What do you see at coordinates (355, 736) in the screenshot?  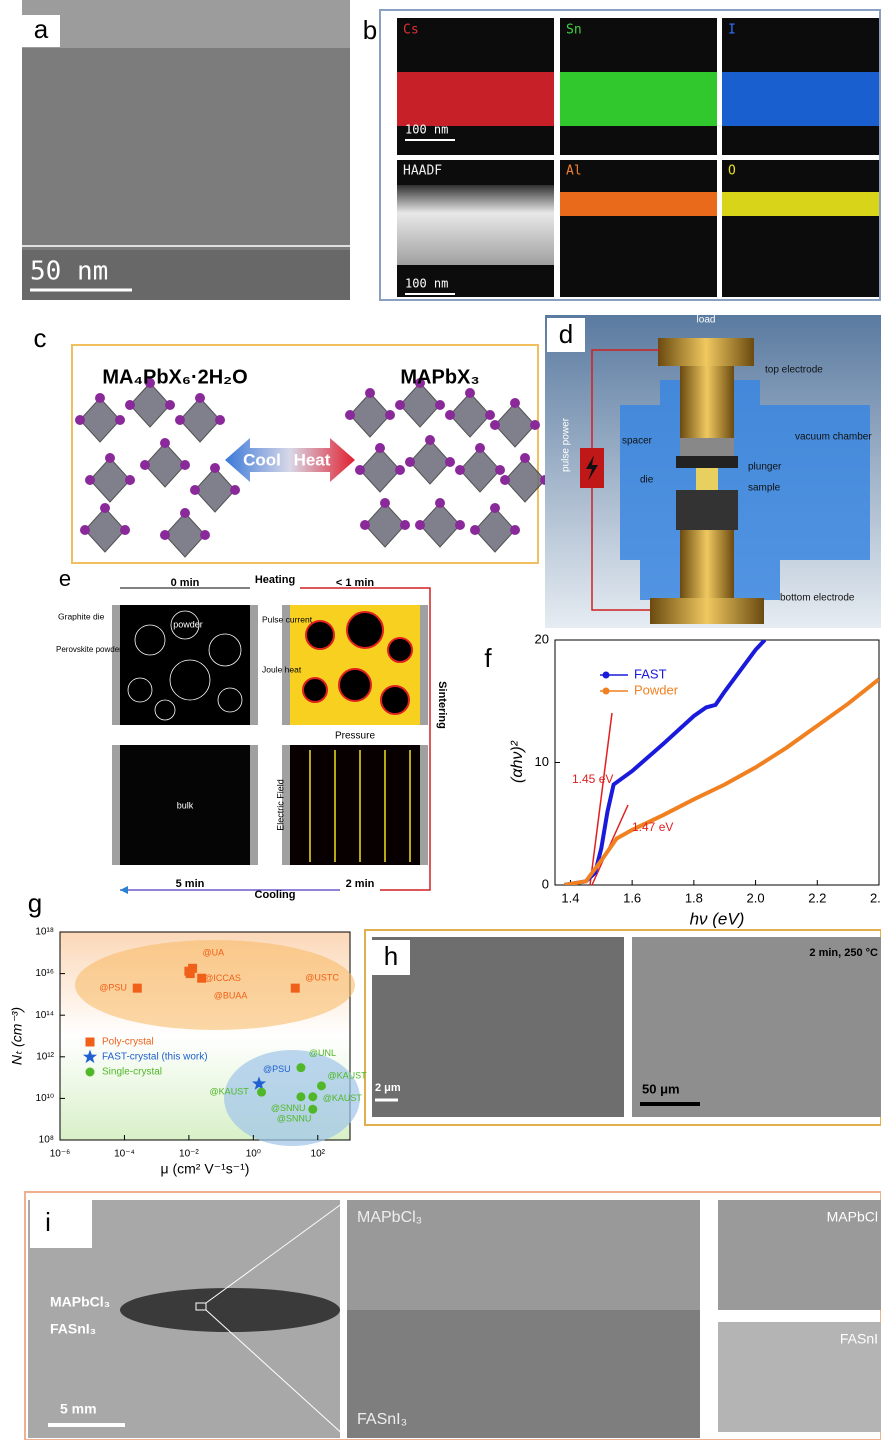 I see `label-text: Pressure` at bounding box center [355, 736].